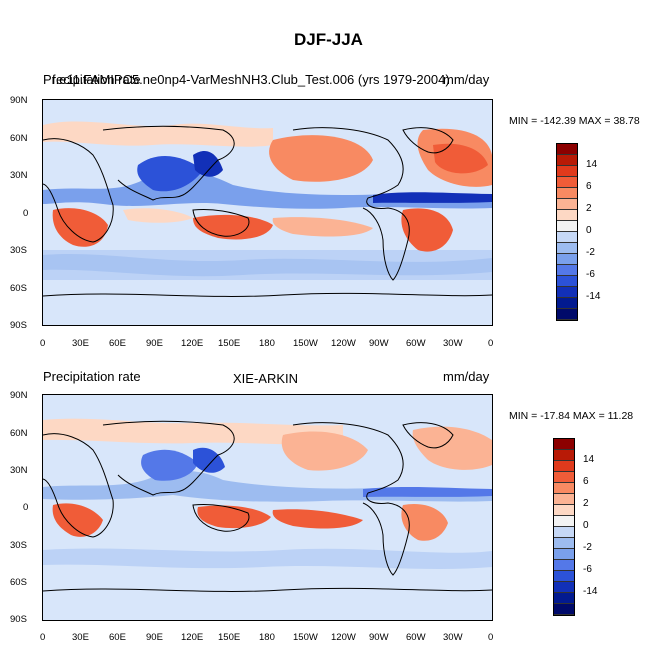  I want to click on panel2-right-label: mm/day, so click(466, 376).